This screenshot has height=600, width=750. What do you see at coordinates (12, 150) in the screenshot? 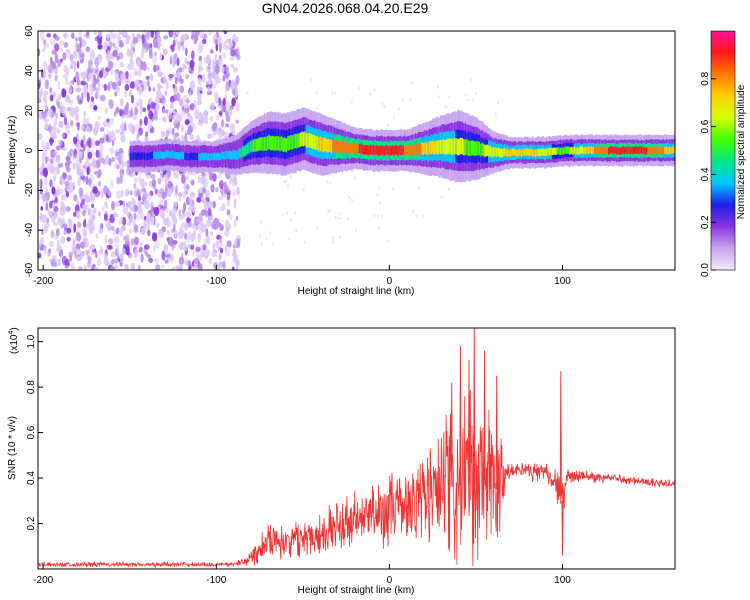
I see `spectrogram-y-label: Frequency (Hz)` at bounding box center [12, 150].